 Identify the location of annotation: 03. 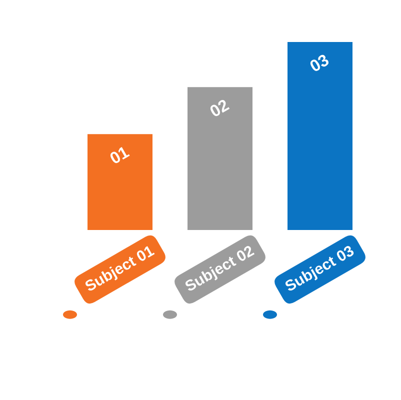
(319, 63).